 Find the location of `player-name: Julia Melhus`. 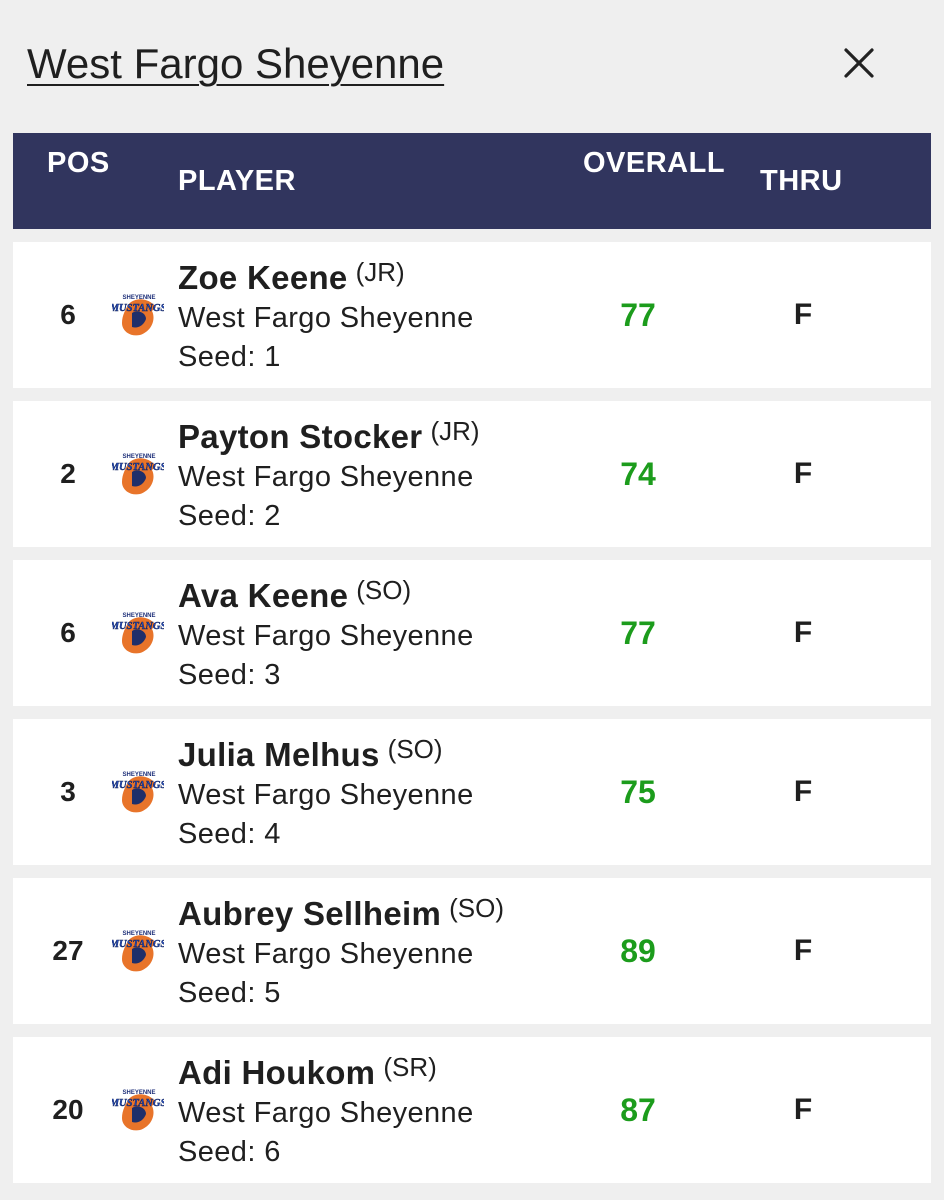

player-name: Julia Melhus is located at coordinates (279, 754).